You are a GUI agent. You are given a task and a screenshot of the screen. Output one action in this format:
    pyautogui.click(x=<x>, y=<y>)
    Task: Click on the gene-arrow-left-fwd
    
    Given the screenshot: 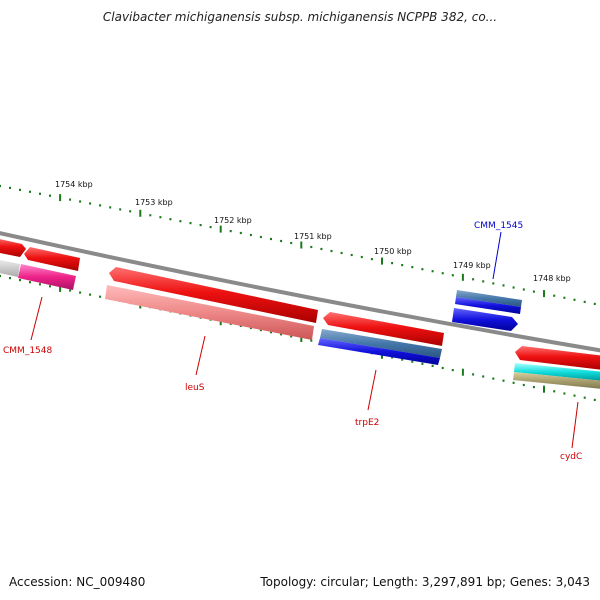 What is the action you would take?
    pyautogui.click(x=13, y=247)
    